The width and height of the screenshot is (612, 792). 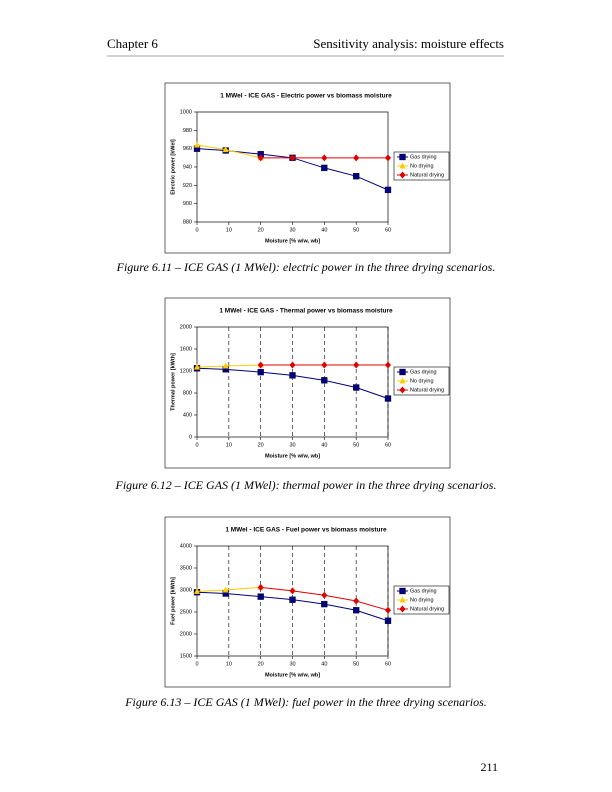 What do you see at coordinates (186, 590) in the screenshot?
I see `y-tick-label: 3000` at bounding box center [186, 590].